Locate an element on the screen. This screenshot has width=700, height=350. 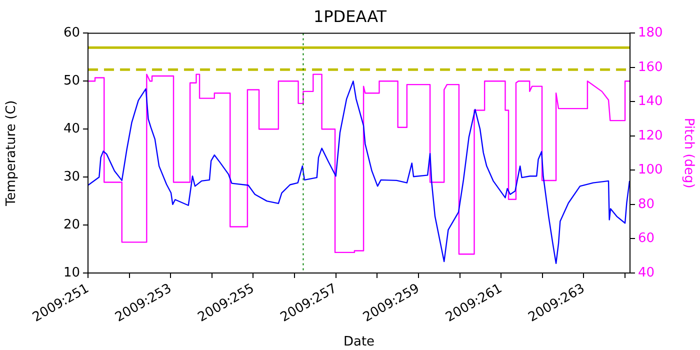
chart-title: 1PDEAAT is located at coordinates (350, 16).